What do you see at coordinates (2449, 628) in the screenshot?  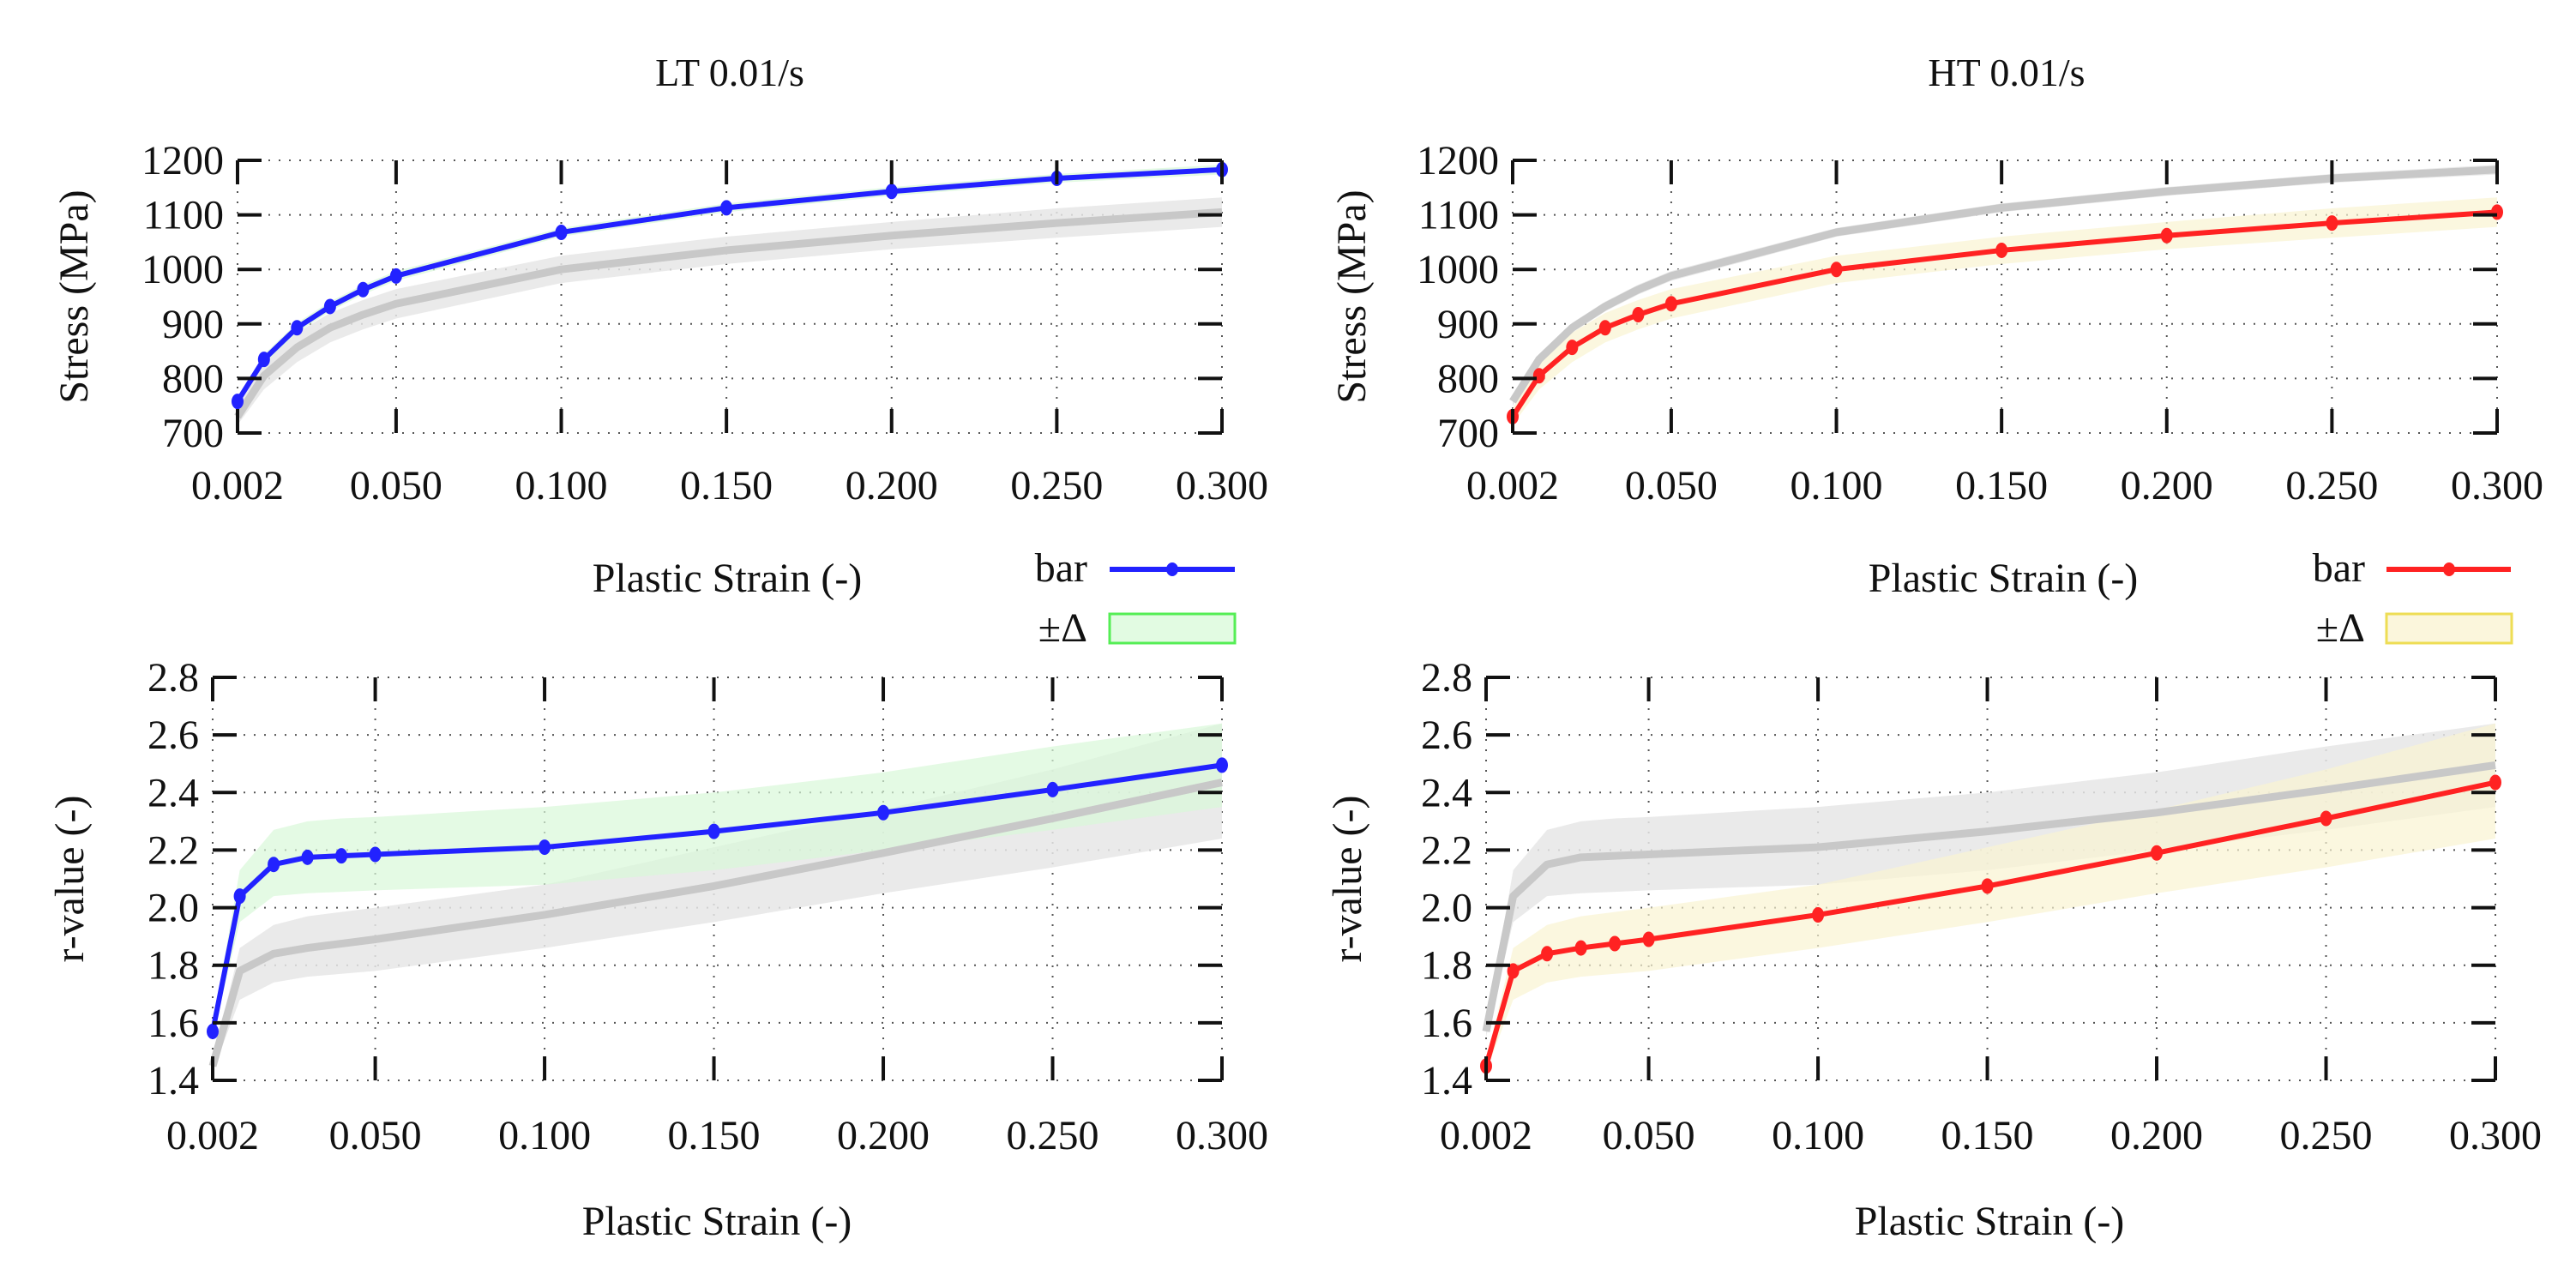 I see `legend-band-swatch` at bounding box center [2449, 628].